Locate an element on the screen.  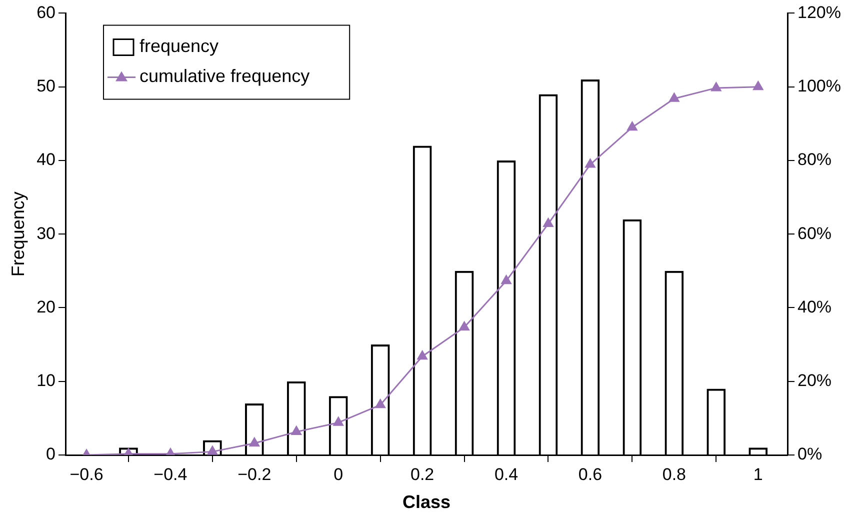
y2-tick-label: 60% is located at coordinates (815, 233).